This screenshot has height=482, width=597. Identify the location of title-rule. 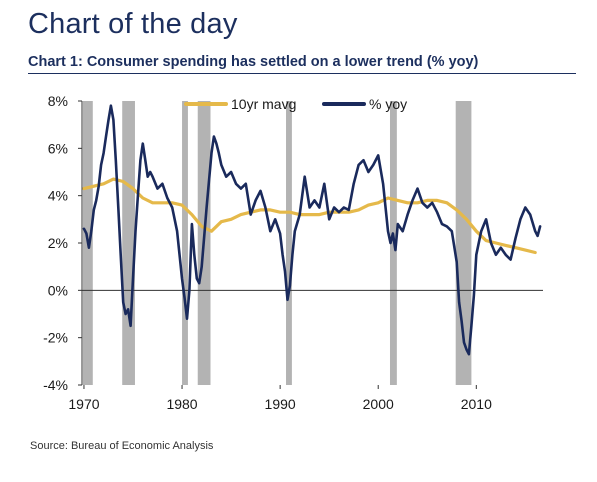
(302, 73).